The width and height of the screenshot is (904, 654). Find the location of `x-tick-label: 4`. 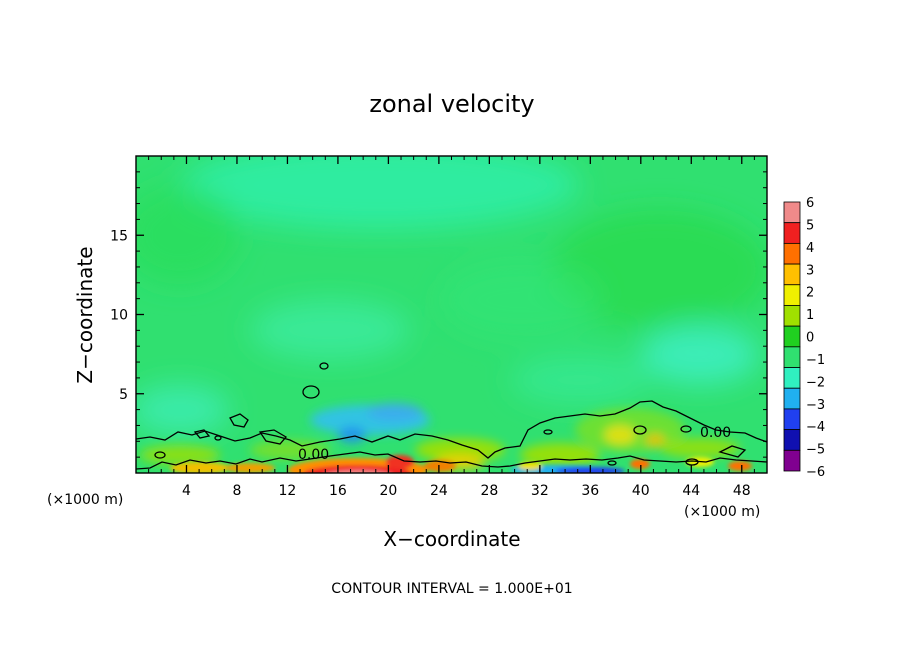

x-tick-label: 4 is located at coordinates (186, 491).